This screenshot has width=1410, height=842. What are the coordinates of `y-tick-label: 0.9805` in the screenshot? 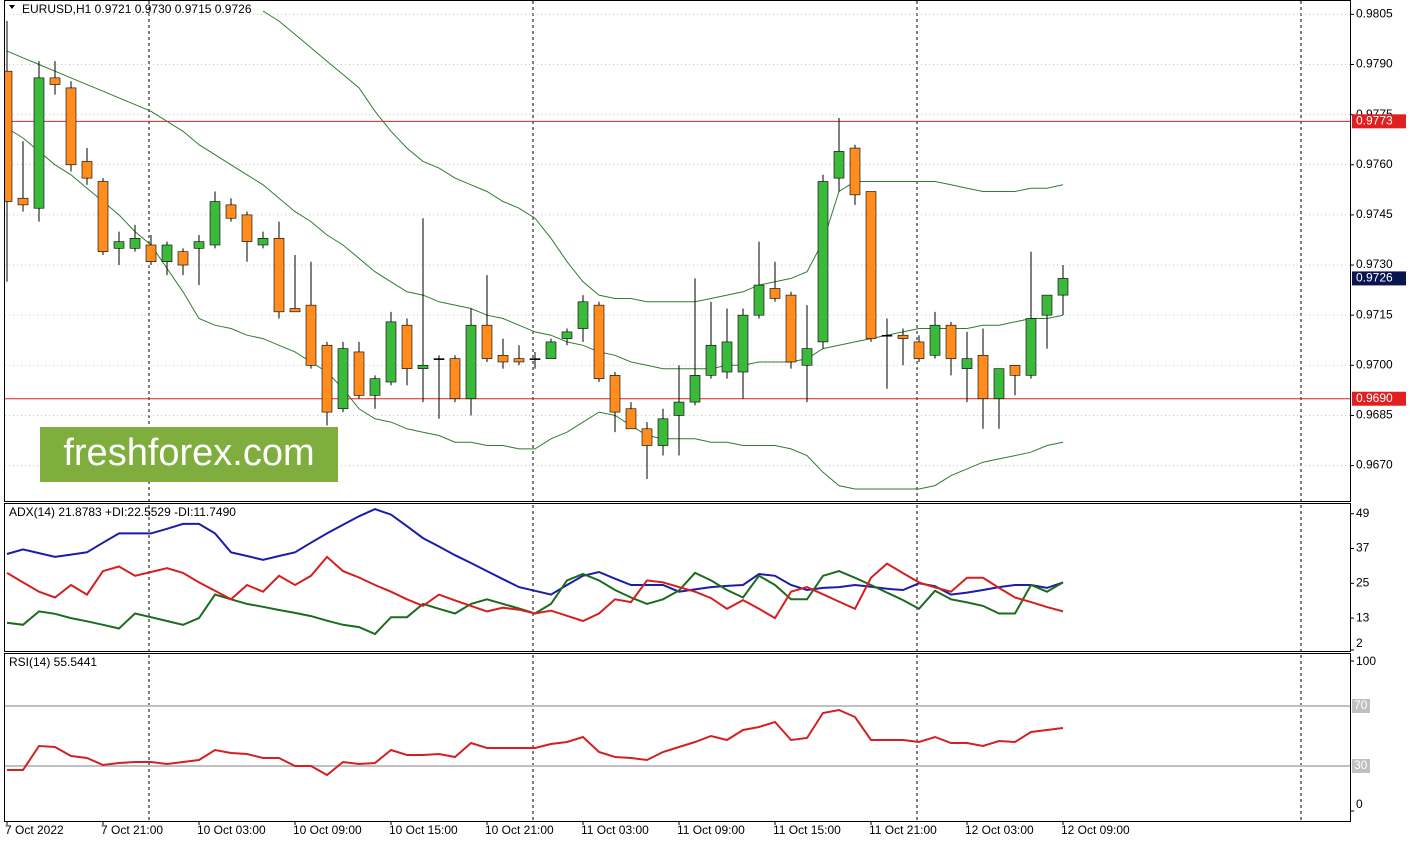 It's located at (1374, 14).